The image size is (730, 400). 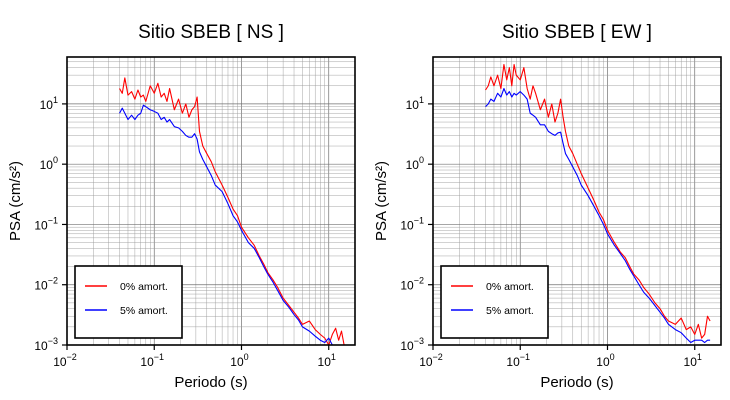 What do you see at coordinates (577, 32) in the screenshot?
I see `chart-title: Sitio SBEB [ EW ]` at bounding box center [577, 32].